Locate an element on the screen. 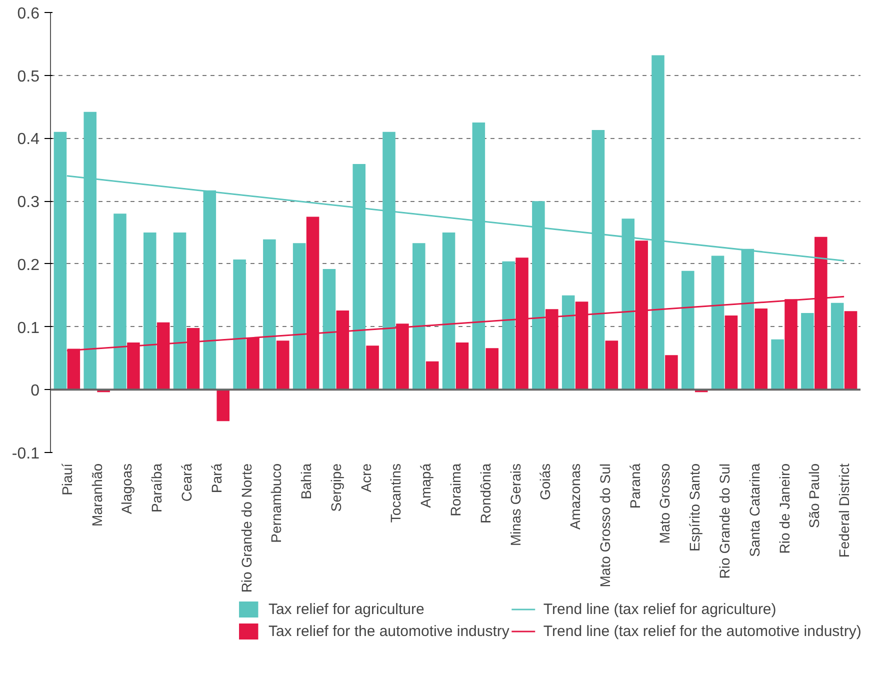  x-tick-label: Espírito Santo is located at coordinates (694, 507).